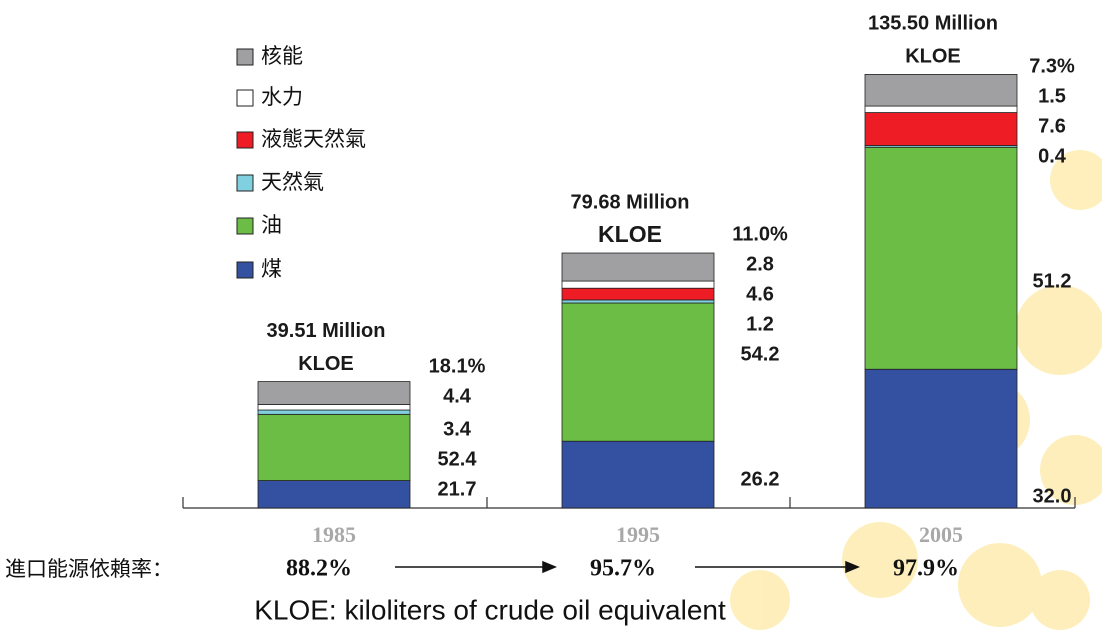 This screenshot has width=1102, height=631. Describe the element at coordinates (1052, 281) in the screenshot. I see `data-label: 51.2` at that location.